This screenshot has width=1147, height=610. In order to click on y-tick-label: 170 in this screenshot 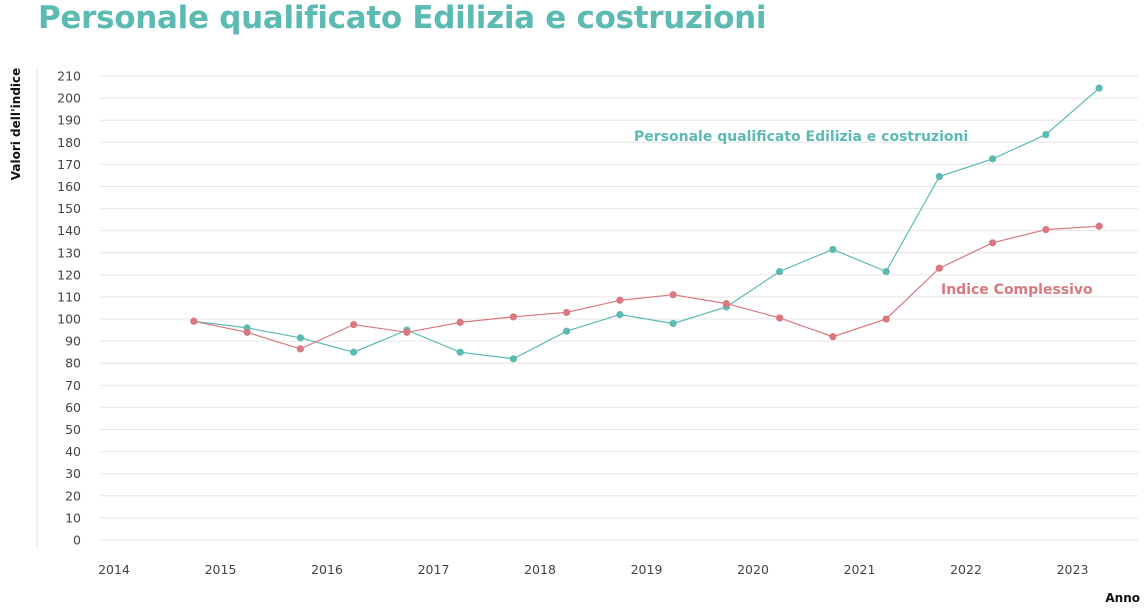, I will do `click(69, 164)`.